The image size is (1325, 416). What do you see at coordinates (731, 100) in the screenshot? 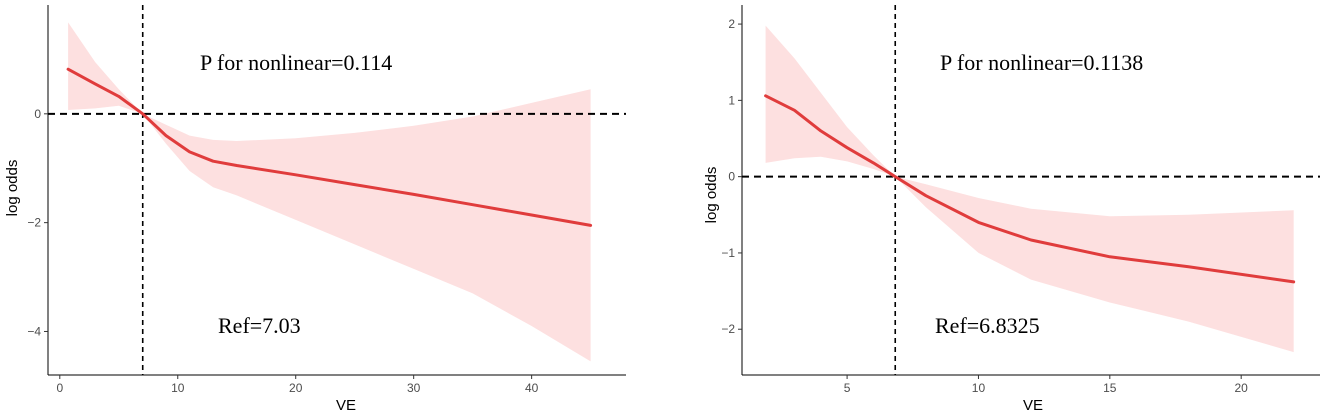
I see `y-tick-label: 1` at bounding box center [731, 100].